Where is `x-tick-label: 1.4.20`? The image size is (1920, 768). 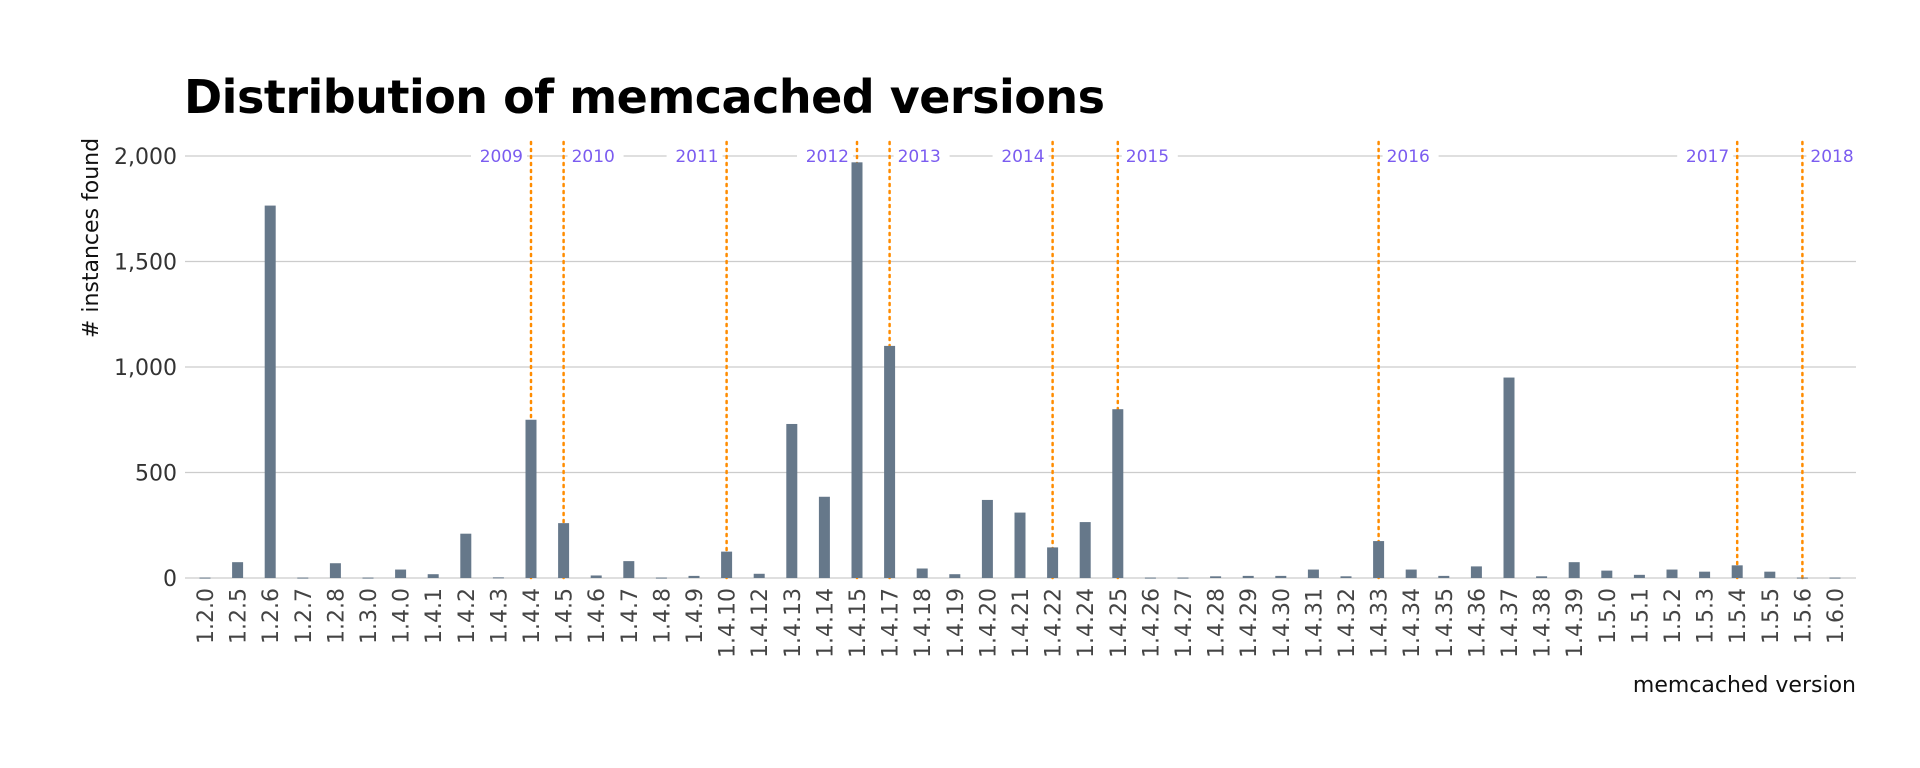 x-tick-label: 1.4.20 is located at coordinates (988, 623).